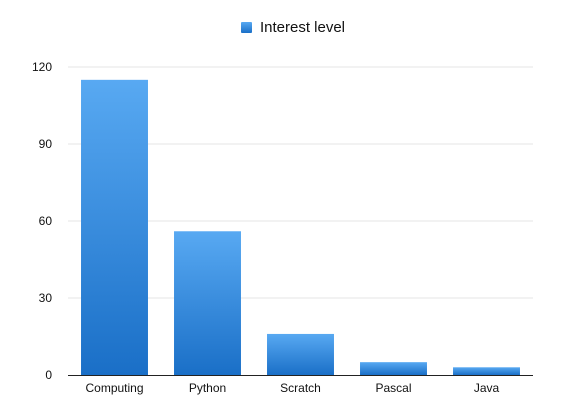  What do you see at coordinates (207, 388) in the screenshot?
I see `x-tick-label: Python` at bounding box center [207, 388].